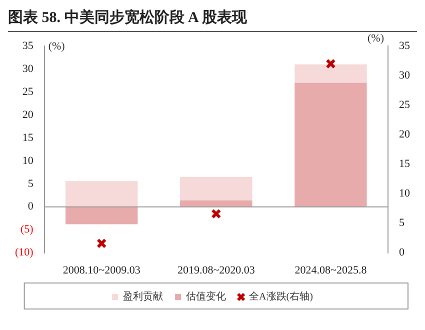  What do you see at coordinates (216, 270) in the screenshot?
I see `x-tick-label: 2019.08~2020.03` at bounding box center [216, 270].